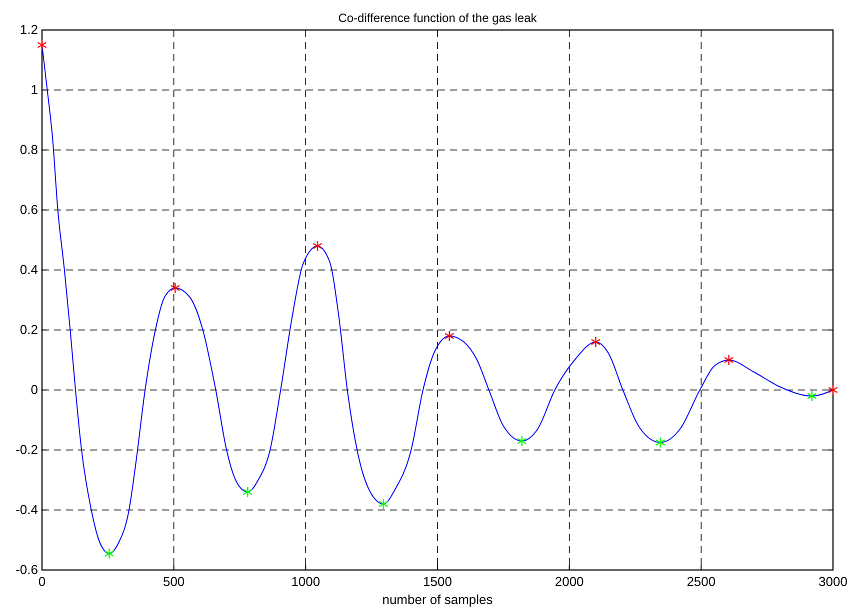 The width and height of the screenshot is (856, 613). I want to click on y-tick-label: 0.4, so click(29, 269).